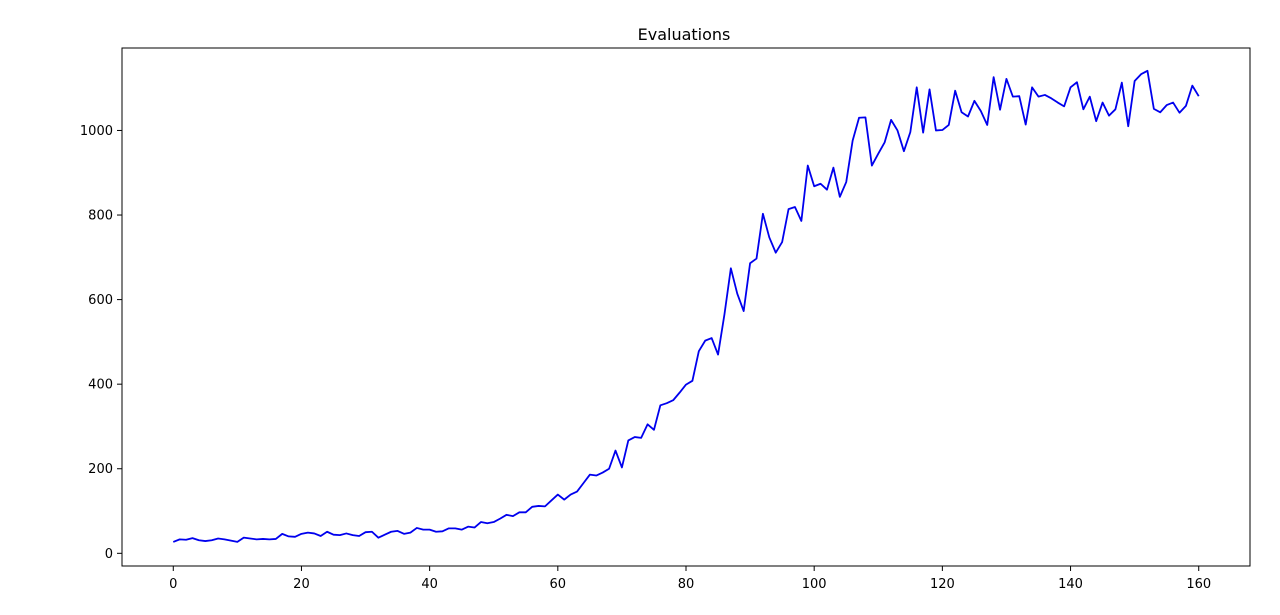  What do you see at coordinates (100, 385) in the screenshot?
I see `y-tick-label: 400` at bounding box center [100, 385].